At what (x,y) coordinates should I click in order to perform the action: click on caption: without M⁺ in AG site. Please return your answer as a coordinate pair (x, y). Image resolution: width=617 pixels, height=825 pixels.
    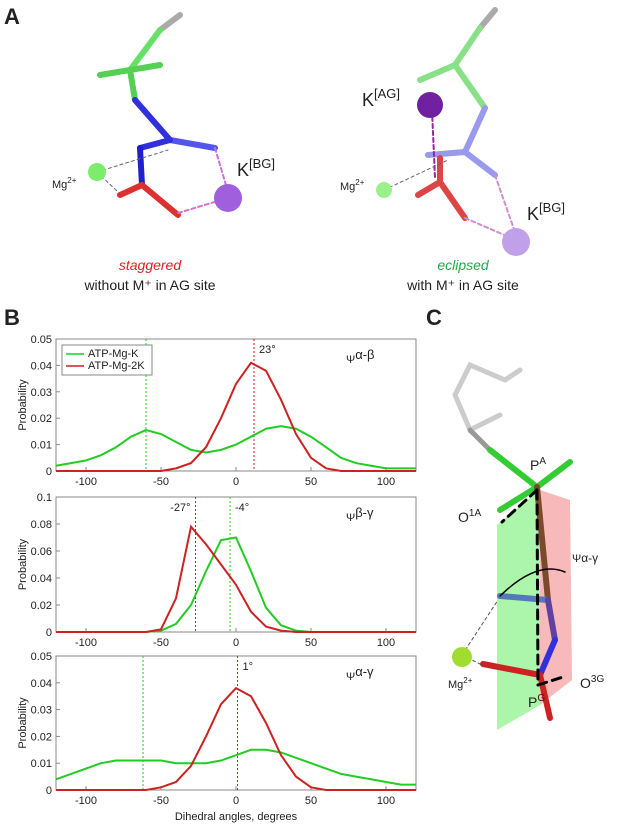
    Looking at the image, I should click on (149, 285).